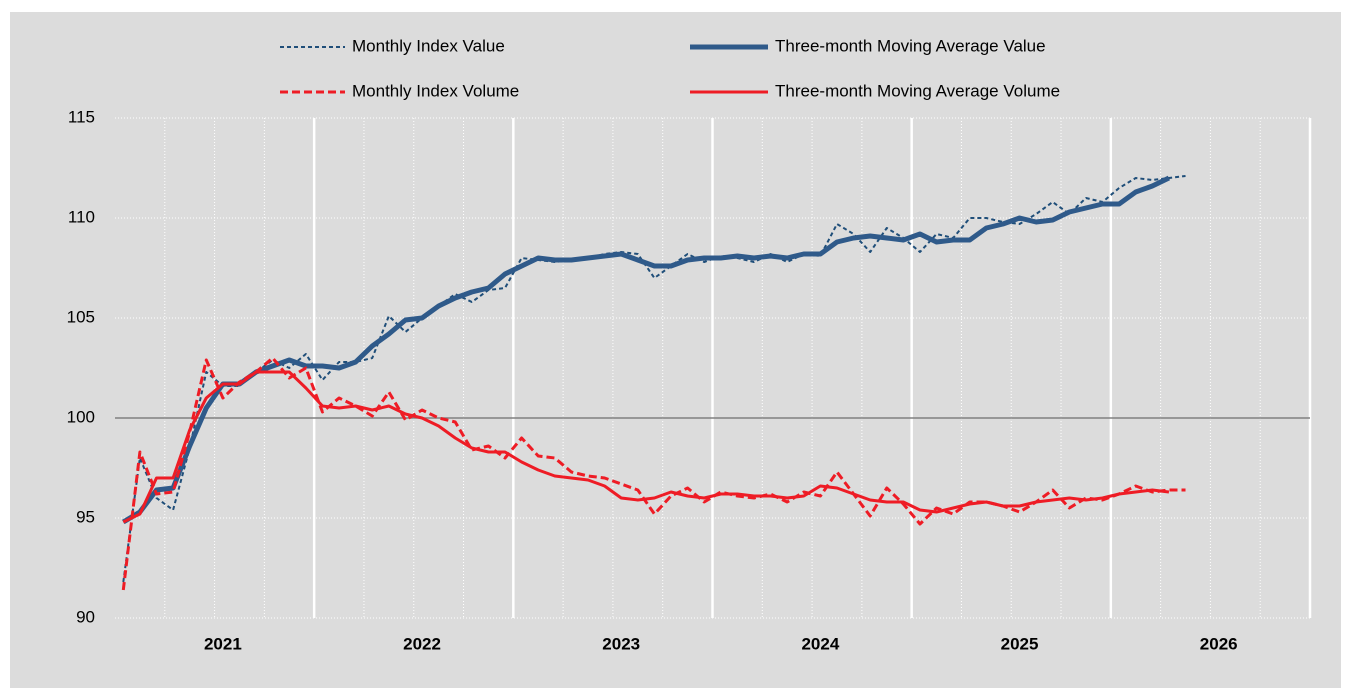 The width and height of the screenshot is (1351, 698). I want to click on y-tick-label: 100, so click(81, 416).